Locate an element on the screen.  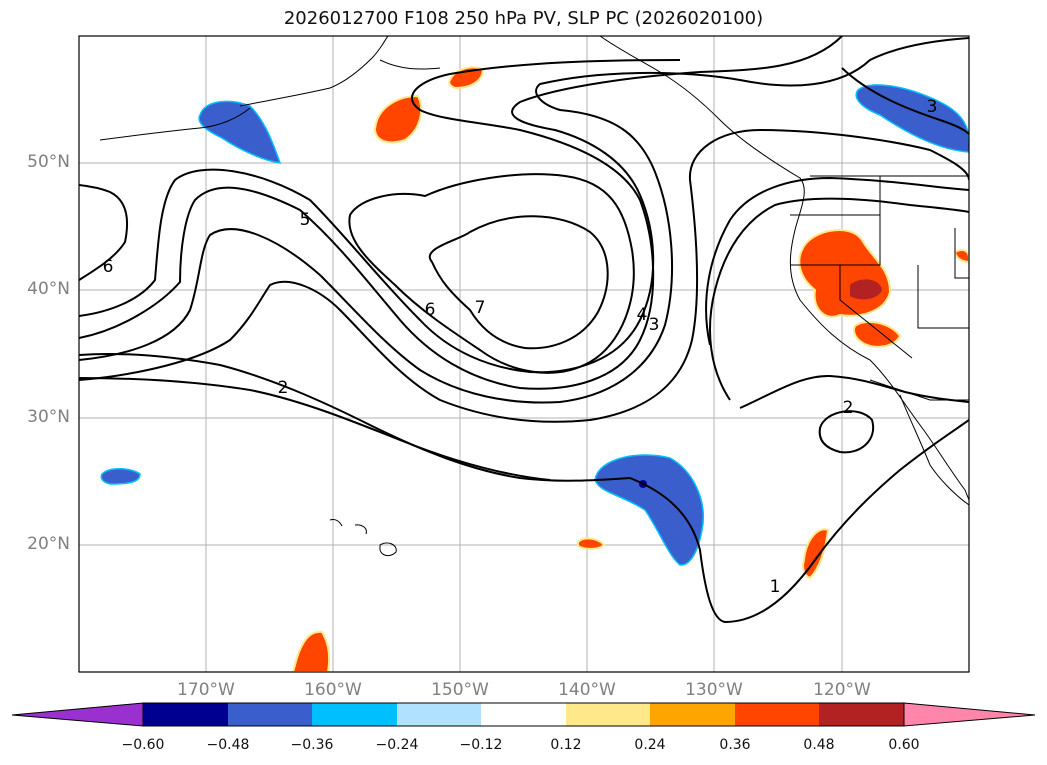
contour-2-small is located at coordinates (846, 432).